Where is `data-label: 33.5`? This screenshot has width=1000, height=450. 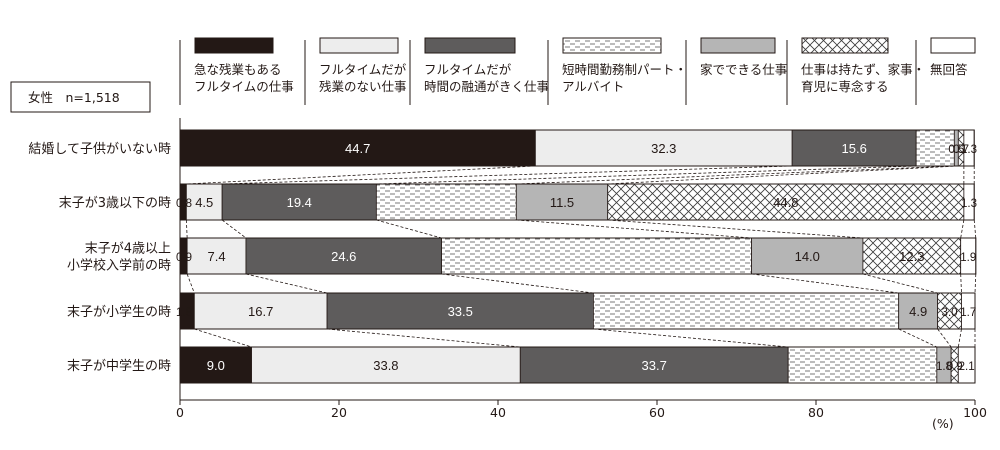
data-label: 33.5 is located at coordinates (460, 311).